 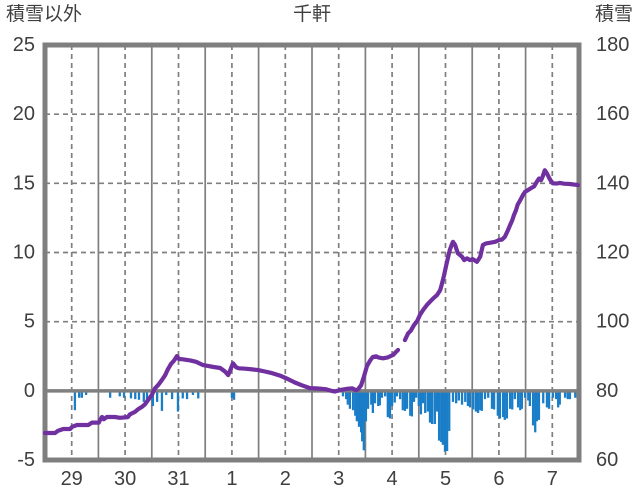 I want to click on left-axis-title: 積雪以外, so click(x=44, y=14).